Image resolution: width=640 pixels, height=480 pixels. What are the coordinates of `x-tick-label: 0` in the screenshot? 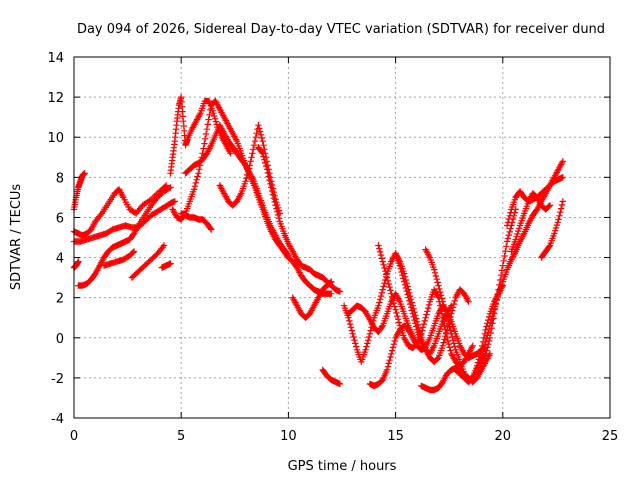 It's located at (74, 436).